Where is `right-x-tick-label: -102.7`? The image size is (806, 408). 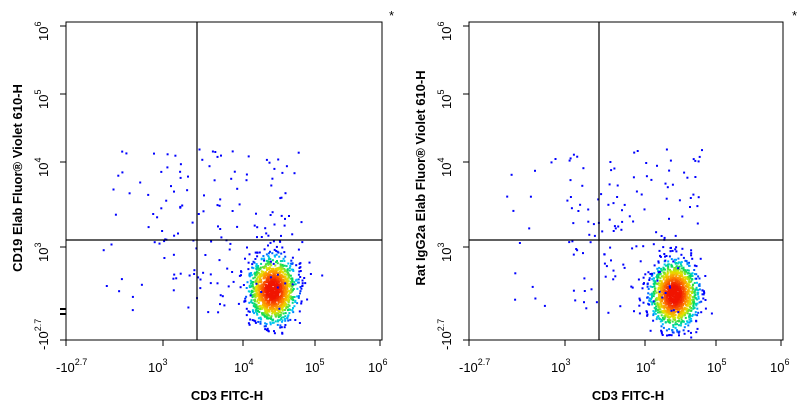 right-x-tick-label: -102.7 is located at coordinates (474, 366).